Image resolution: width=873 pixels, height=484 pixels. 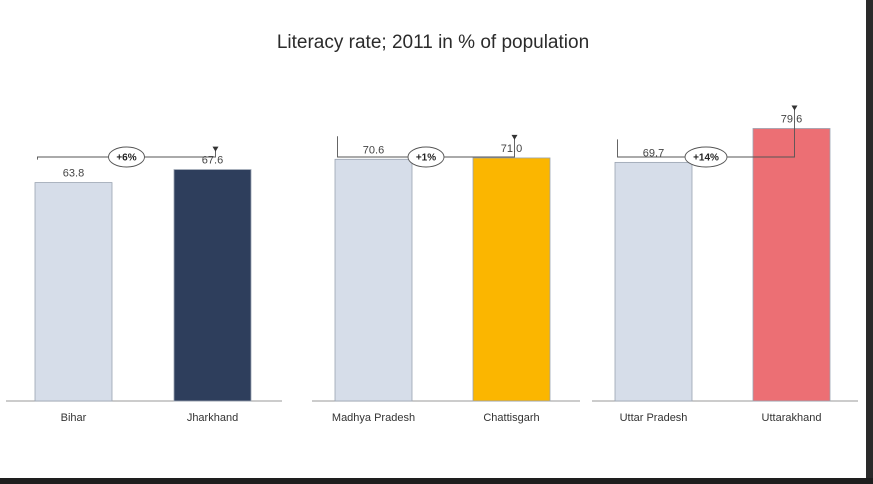 I want to click on difference-label-group-3: +14%, so click(x=706, y=158).